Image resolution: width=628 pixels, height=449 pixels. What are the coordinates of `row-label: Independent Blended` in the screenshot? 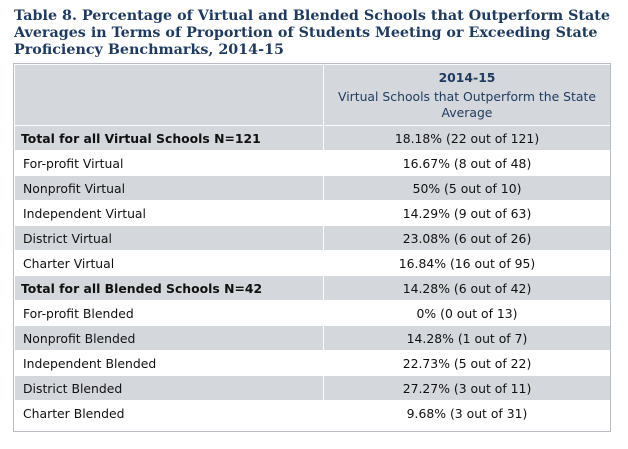 It's located at (169, 363).